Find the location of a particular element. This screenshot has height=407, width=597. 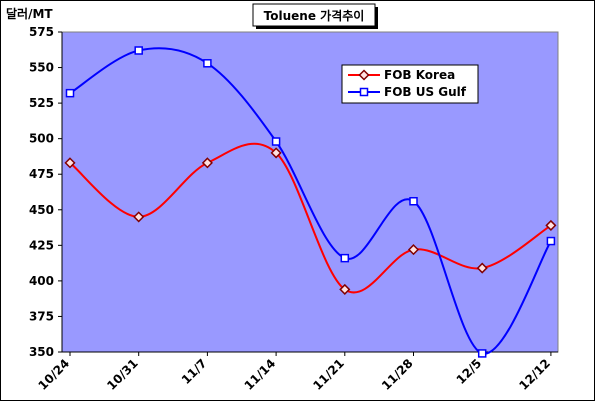

y-tick-label: 425 is located at coordinates (41, 245).